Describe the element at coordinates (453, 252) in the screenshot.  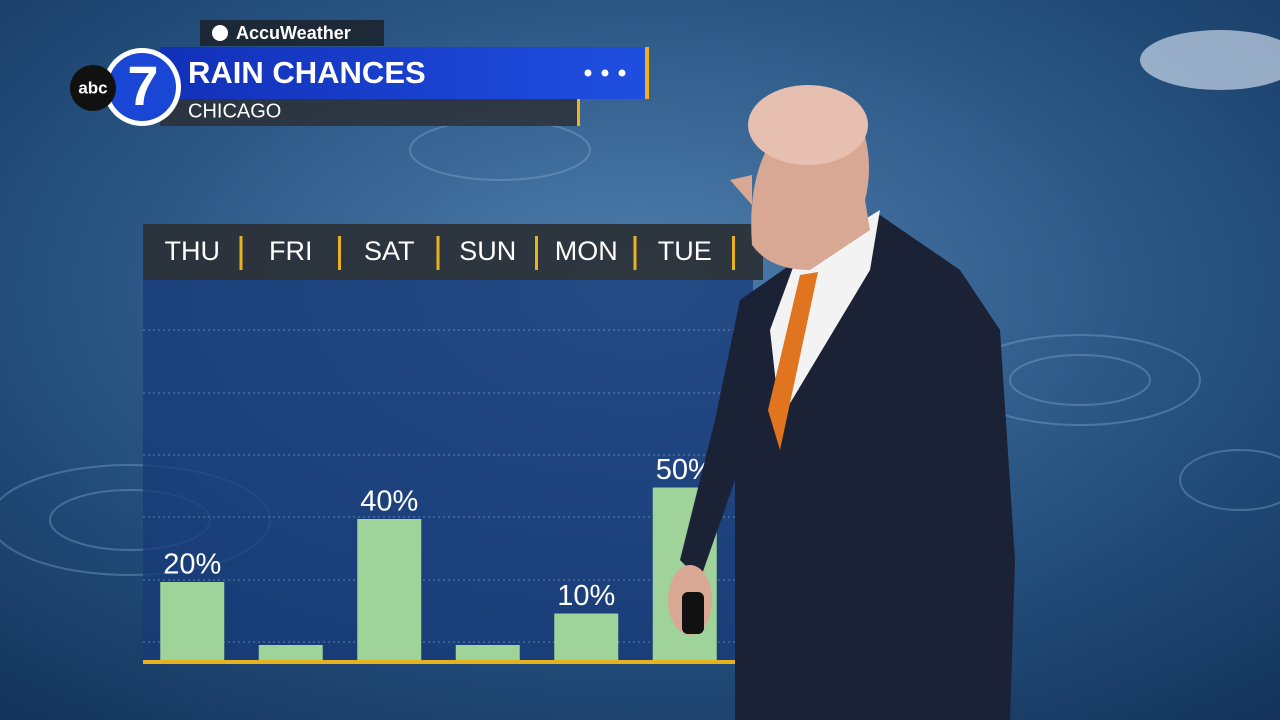
I see `day-header` at that location.